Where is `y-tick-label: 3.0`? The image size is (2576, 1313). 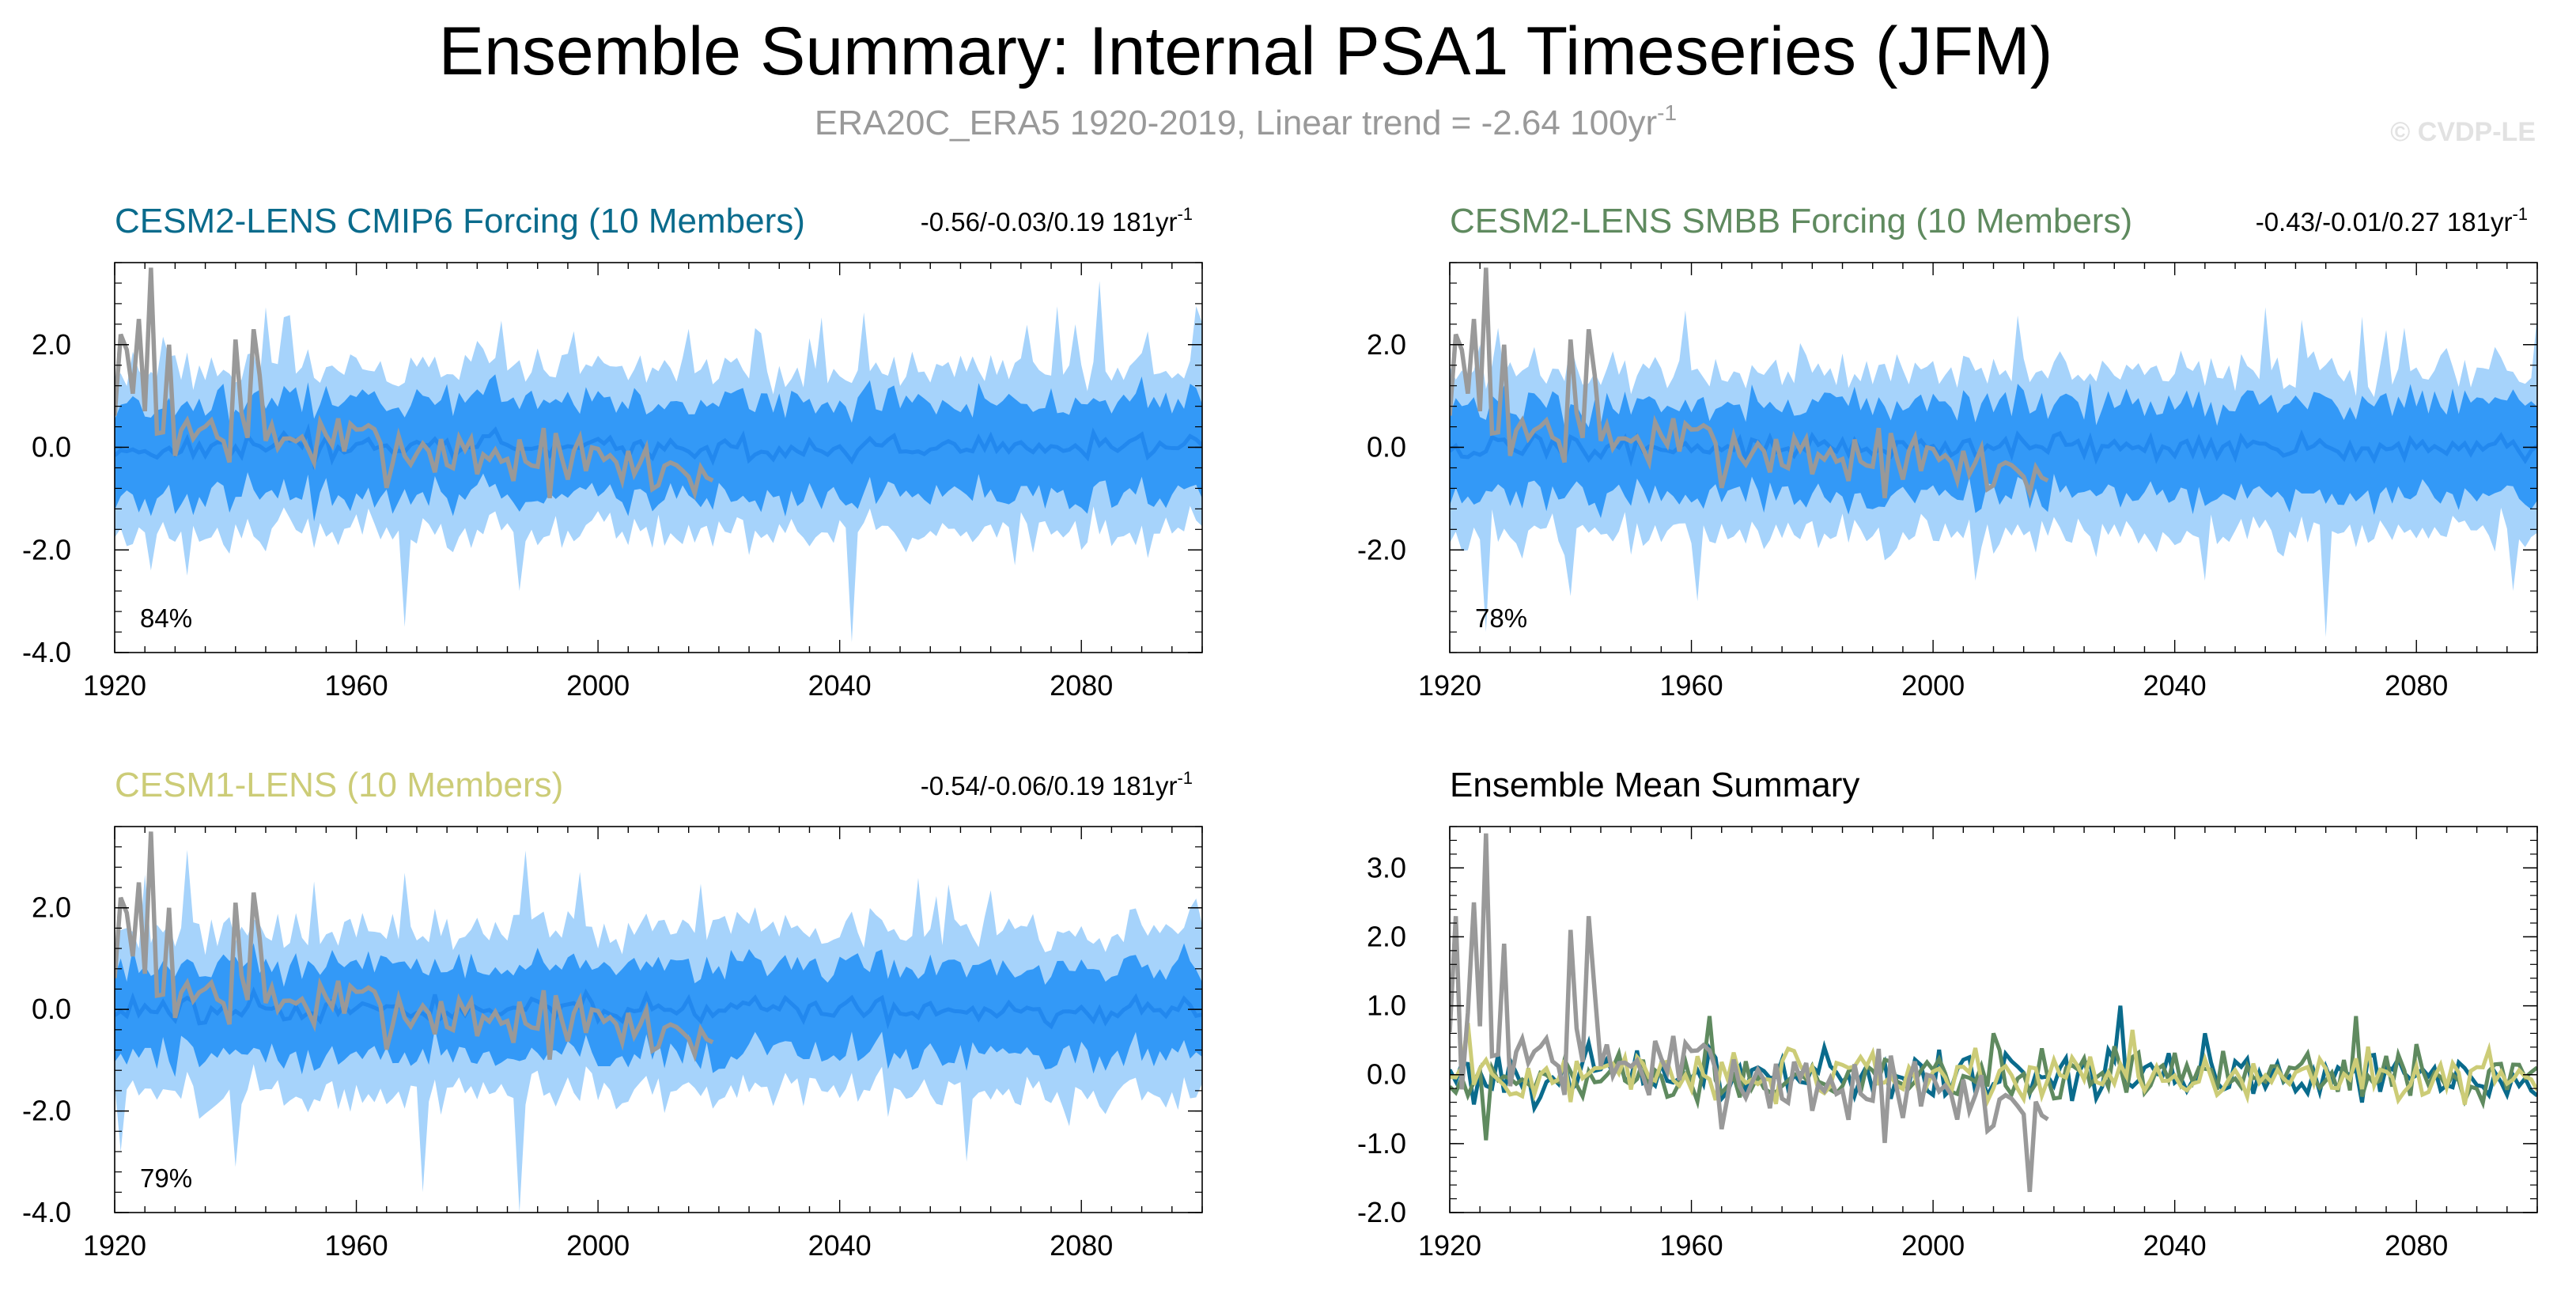
y-tick-label: 3.0 is located at coordinates (1387, 867).